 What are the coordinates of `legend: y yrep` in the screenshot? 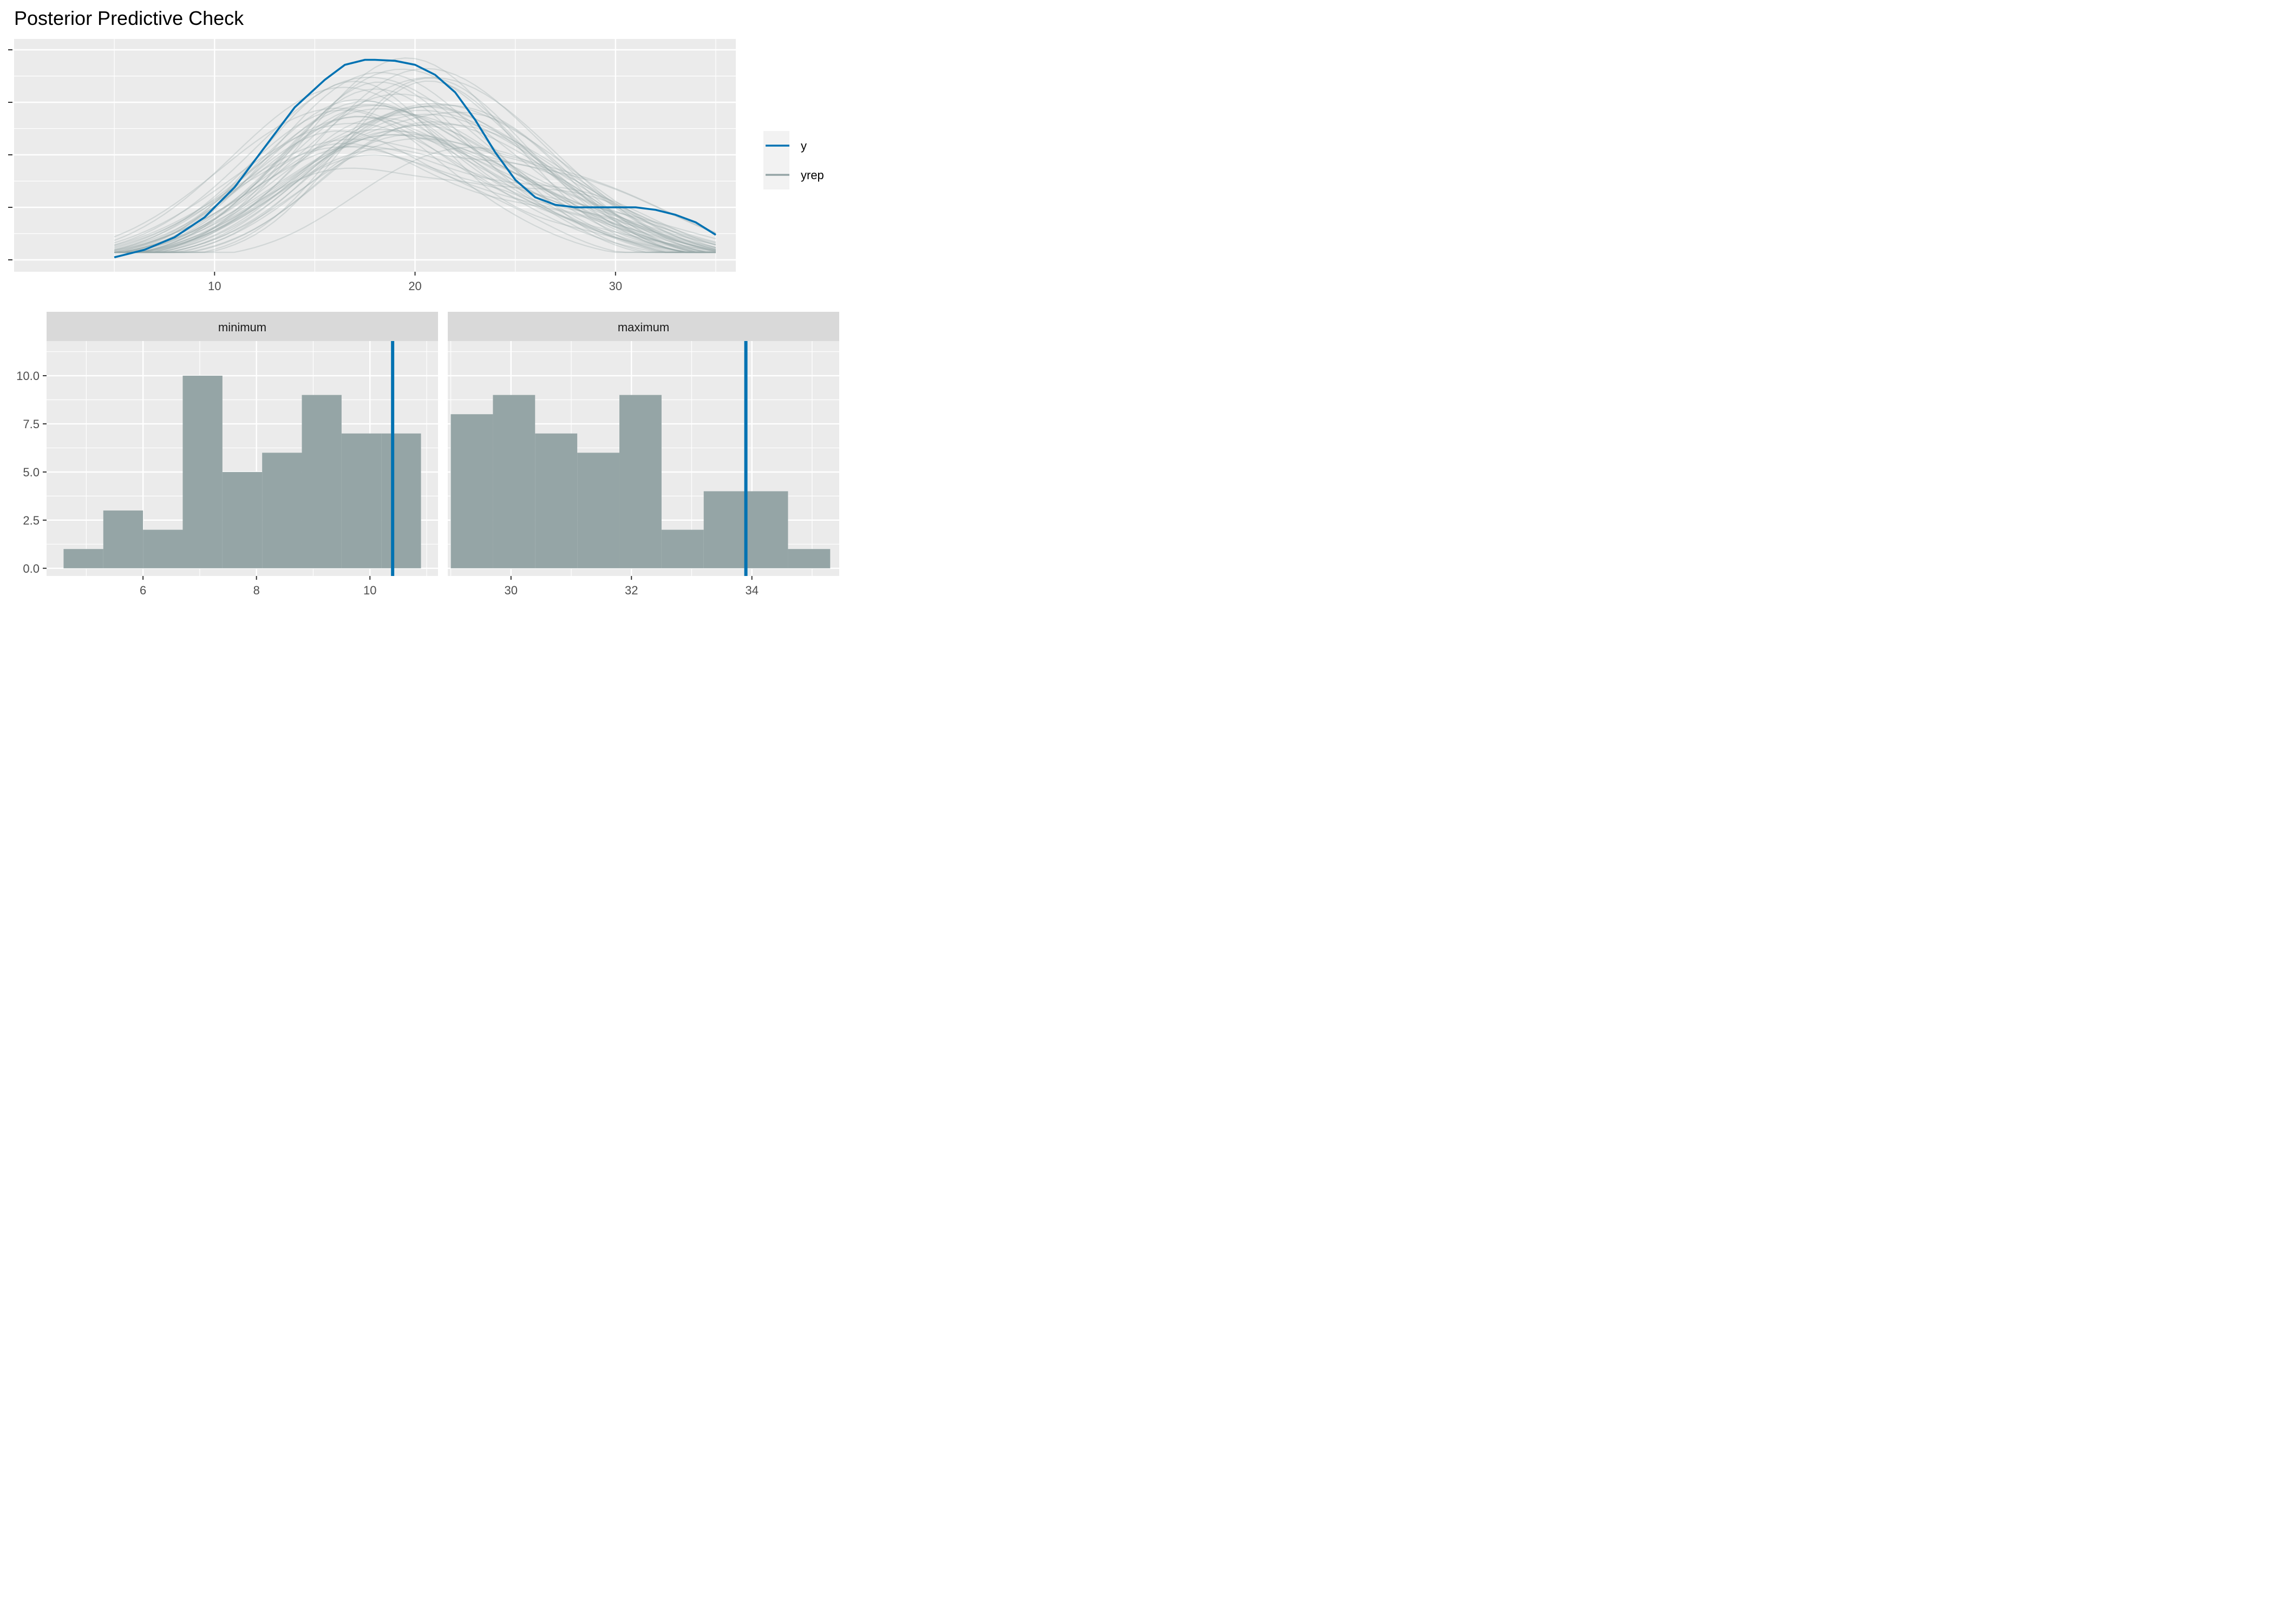 It's located at (794, 160).